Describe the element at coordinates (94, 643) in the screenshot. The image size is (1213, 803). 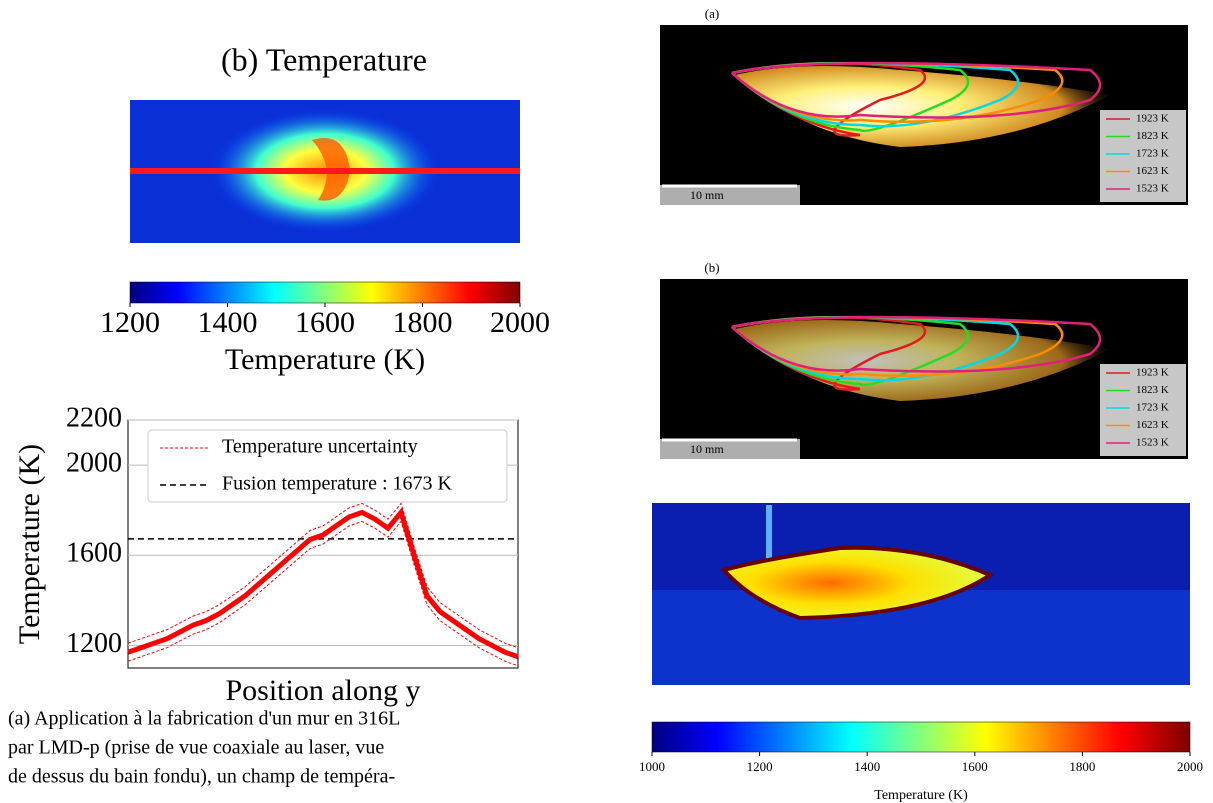
I see `y-tick-label: 1200` at that location.